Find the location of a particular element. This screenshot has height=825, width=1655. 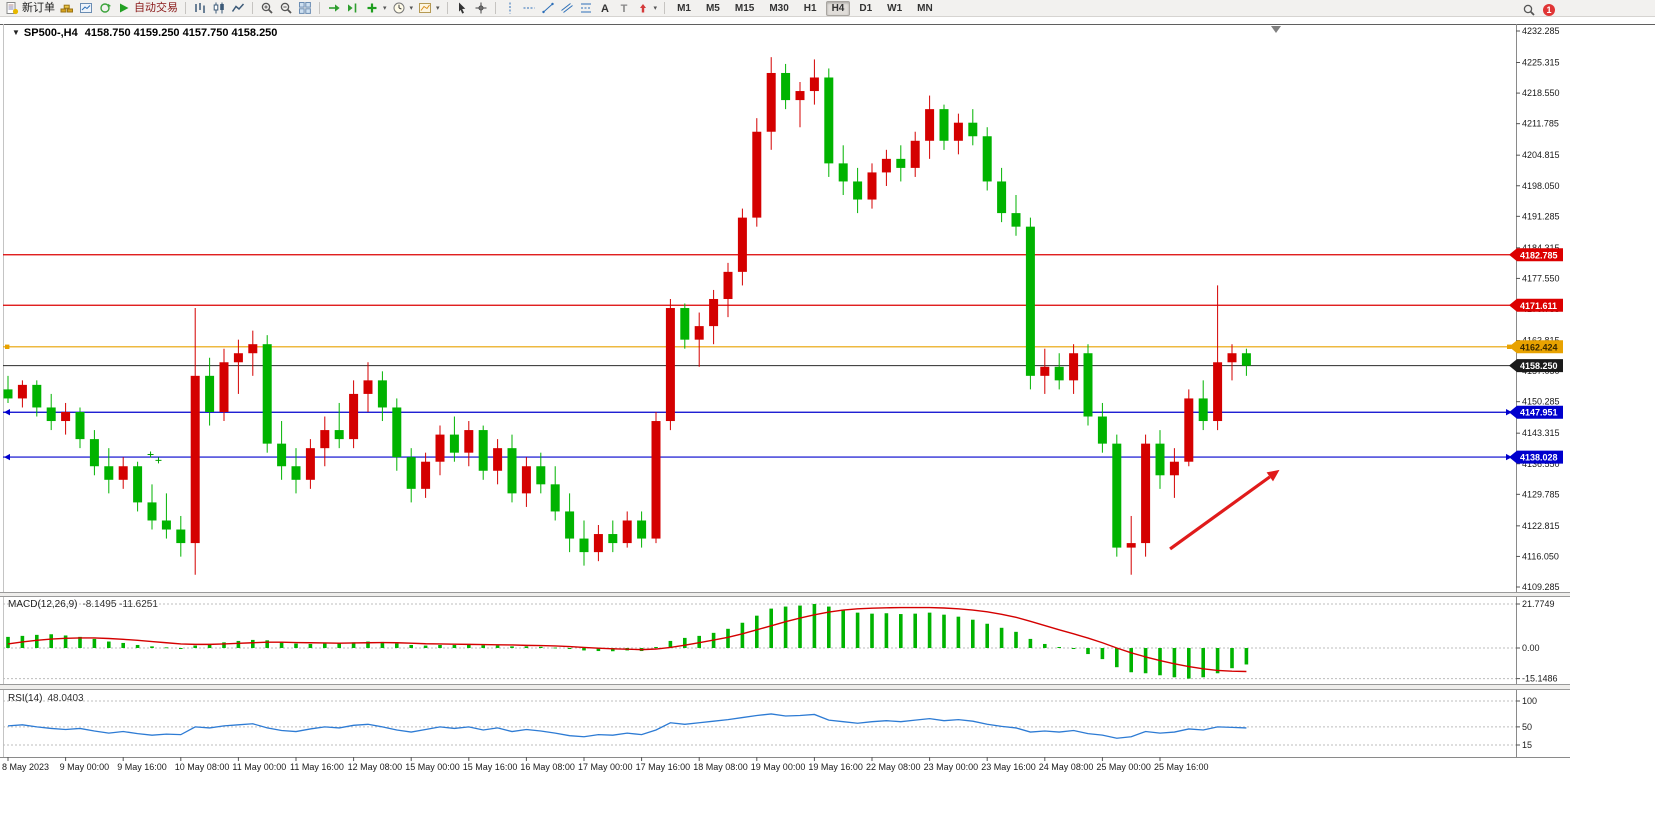

arrows-icon is located at coordinates (642, 8).